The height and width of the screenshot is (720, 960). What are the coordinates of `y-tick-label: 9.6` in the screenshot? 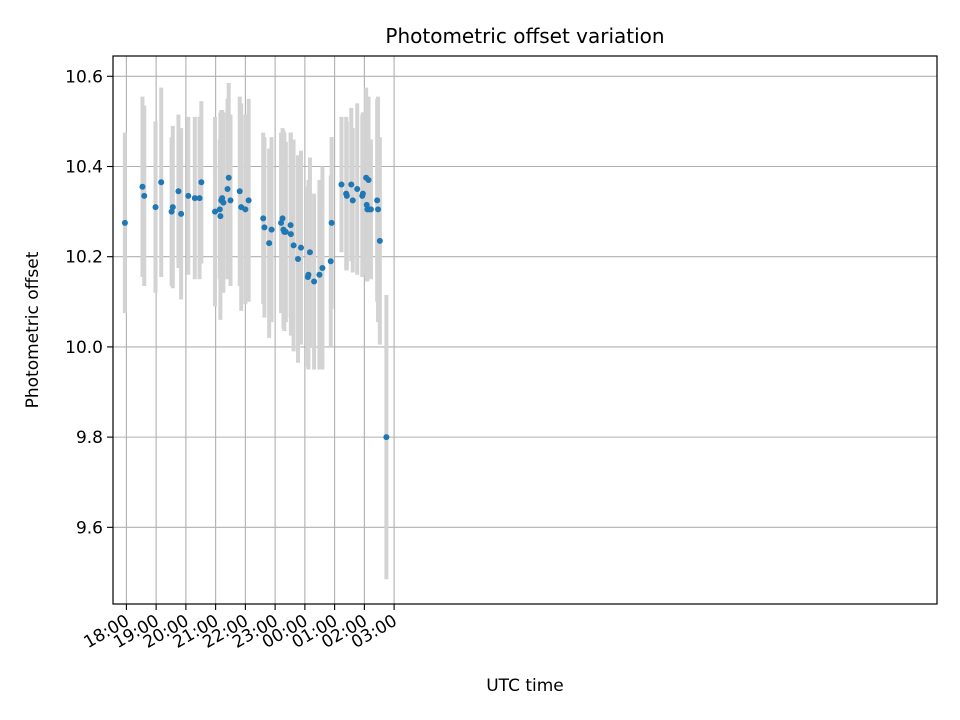 It's located at (89, 528).